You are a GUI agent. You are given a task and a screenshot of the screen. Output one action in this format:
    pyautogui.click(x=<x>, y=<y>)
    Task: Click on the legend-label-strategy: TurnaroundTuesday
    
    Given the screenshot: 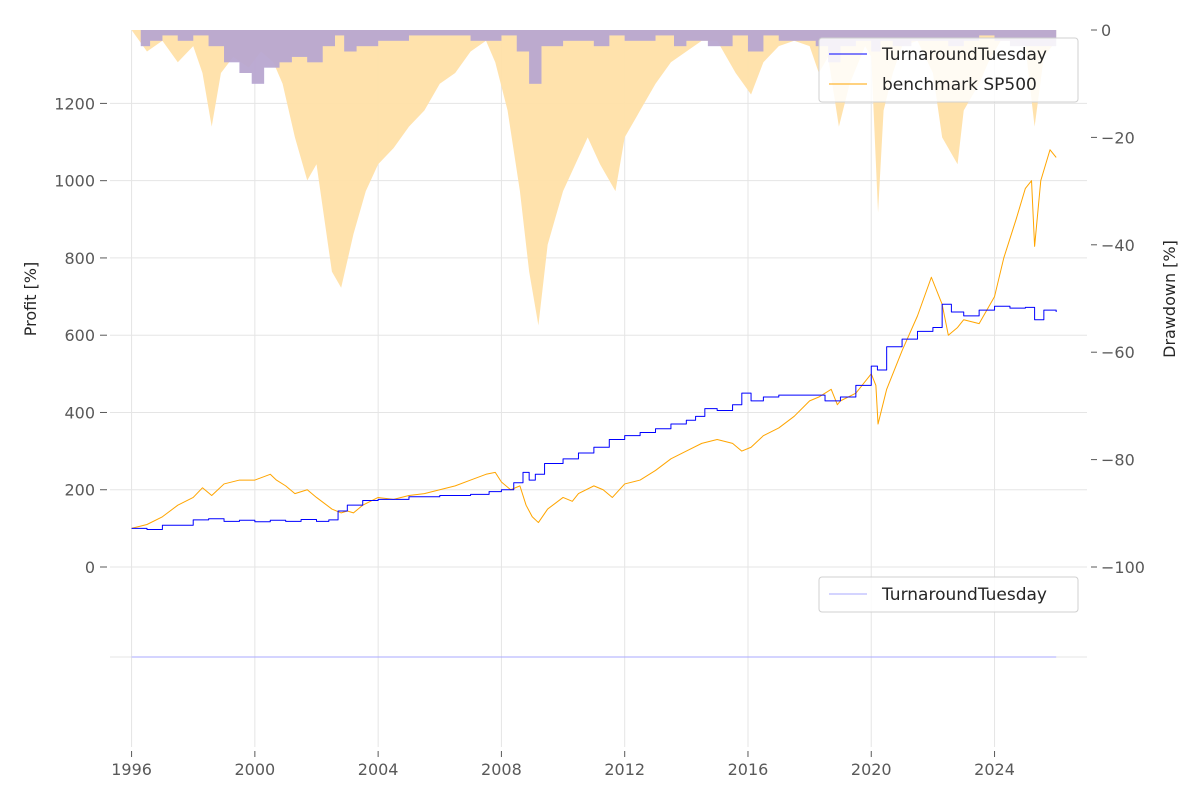 What is the action you would take?
    pyautogui.click(x=964, y=55)
    